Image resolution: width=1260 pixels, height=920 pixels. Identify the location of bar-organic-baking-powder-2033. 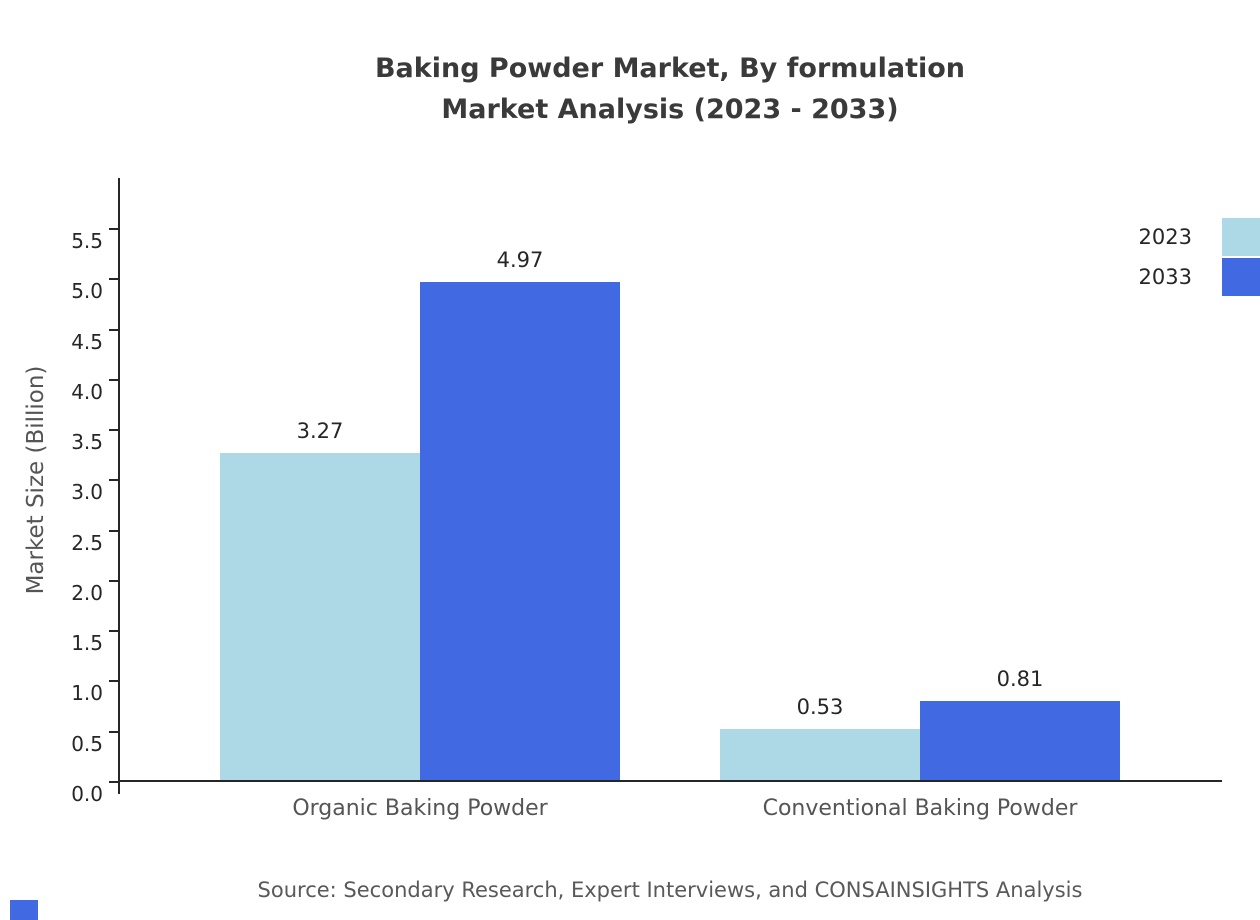
(520, 532).